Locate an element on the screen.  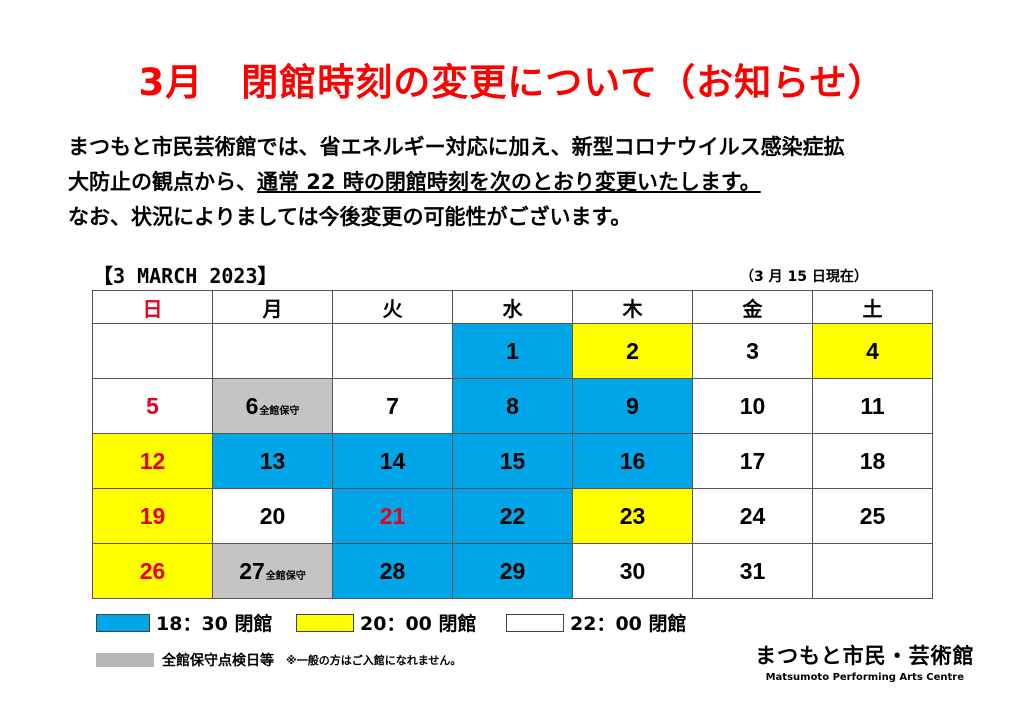
calendar-day-4: 4 is located at coordinates (872, 351).